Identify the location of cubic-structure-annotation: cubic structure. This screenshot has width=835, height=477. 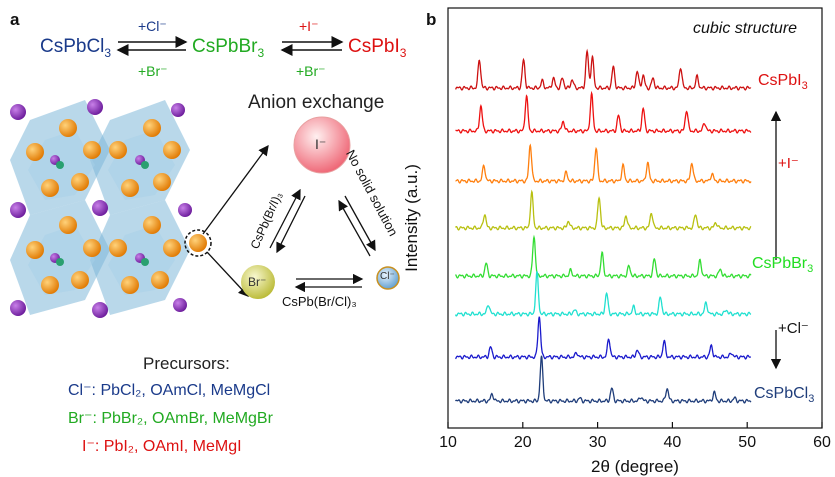
(745, 28).